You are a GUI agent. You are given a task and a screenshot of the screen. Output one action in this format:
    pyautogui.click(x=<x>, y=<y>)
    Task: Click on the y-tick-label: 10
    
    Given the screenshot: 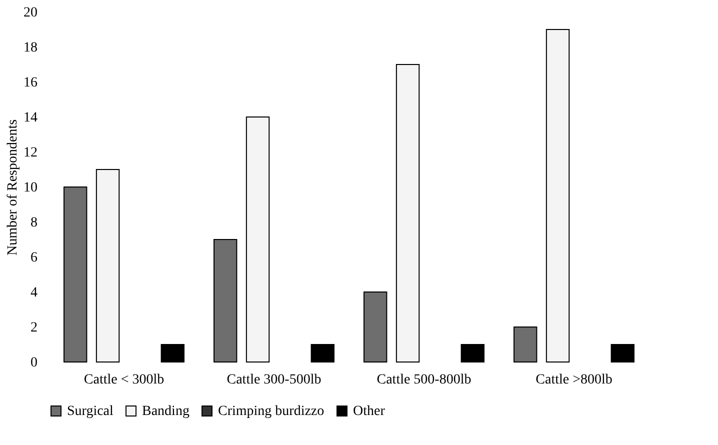 What is the action you would take?
    pyautogui.click(x=31, y=188)
    